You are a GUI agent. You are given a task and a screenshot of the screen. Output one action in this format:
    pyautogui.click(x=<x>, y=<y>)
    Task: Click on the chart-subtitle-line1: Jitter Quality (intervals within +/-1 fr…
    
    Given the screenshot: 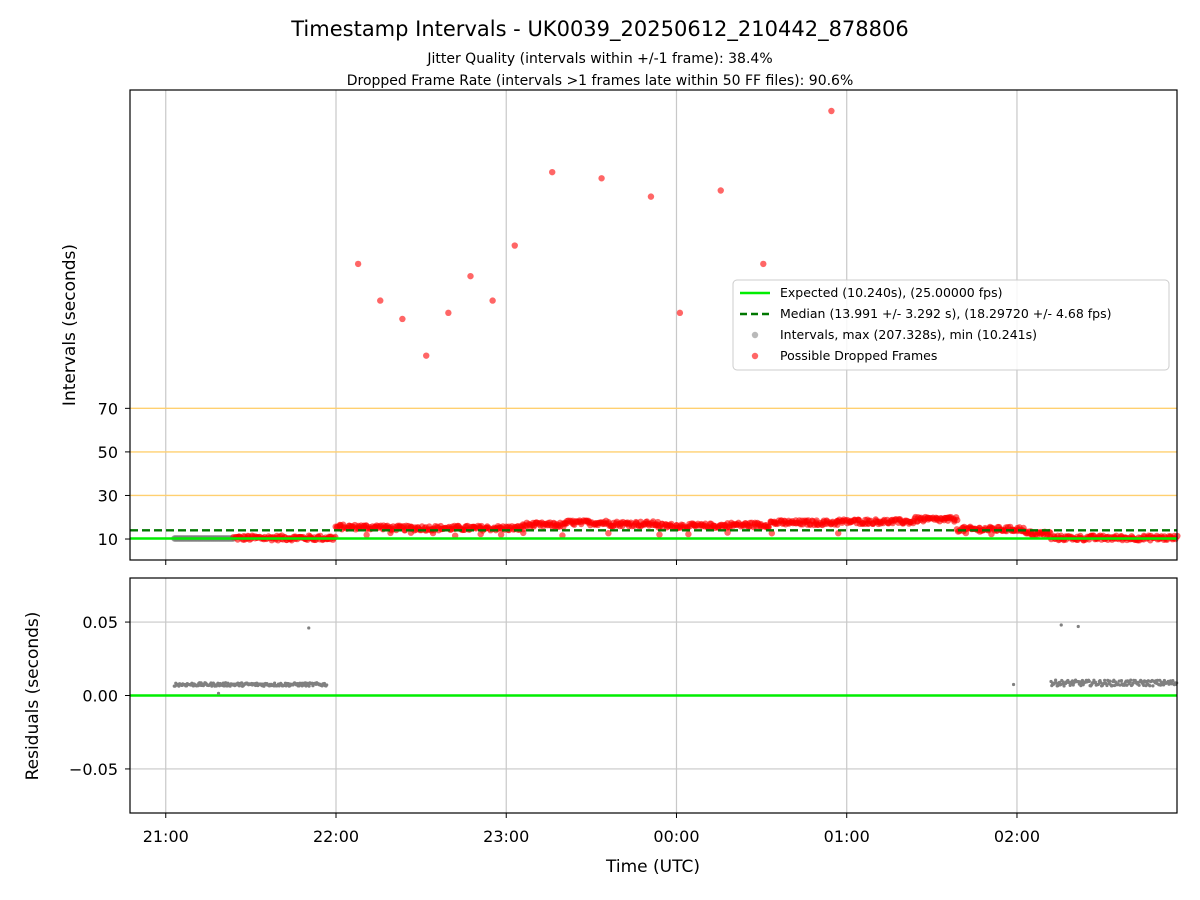 What is the action you would take?
    pyautogui.click(x=599, y=59)
    